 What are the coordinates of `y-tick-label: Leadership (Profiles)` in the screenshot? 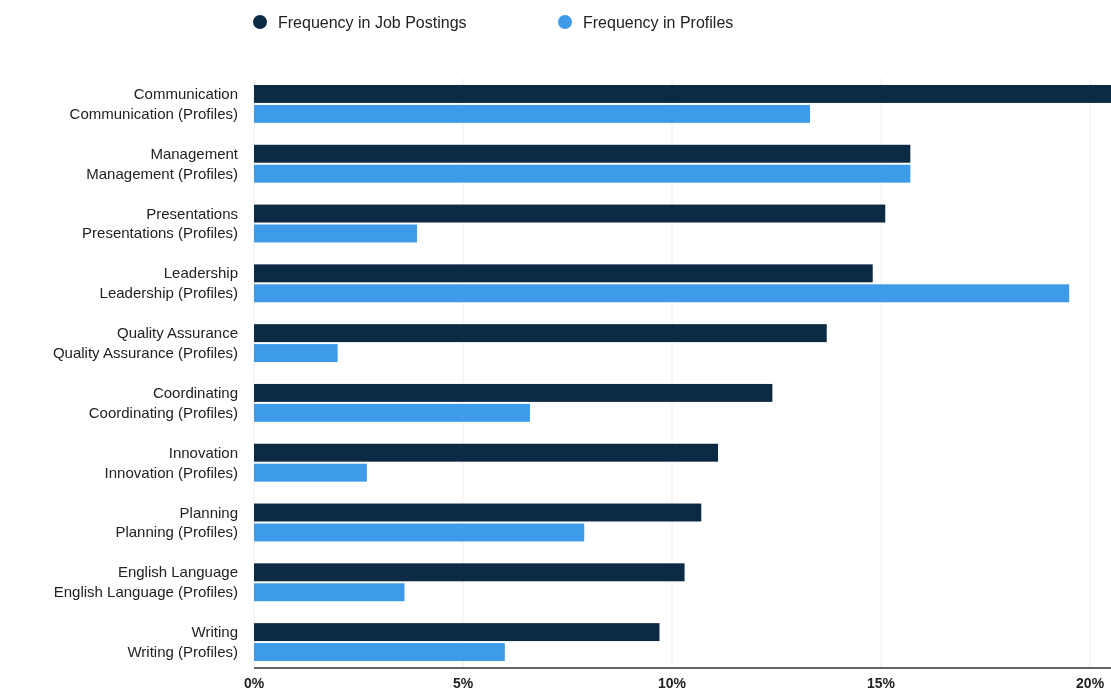 It's located at (168, 293).